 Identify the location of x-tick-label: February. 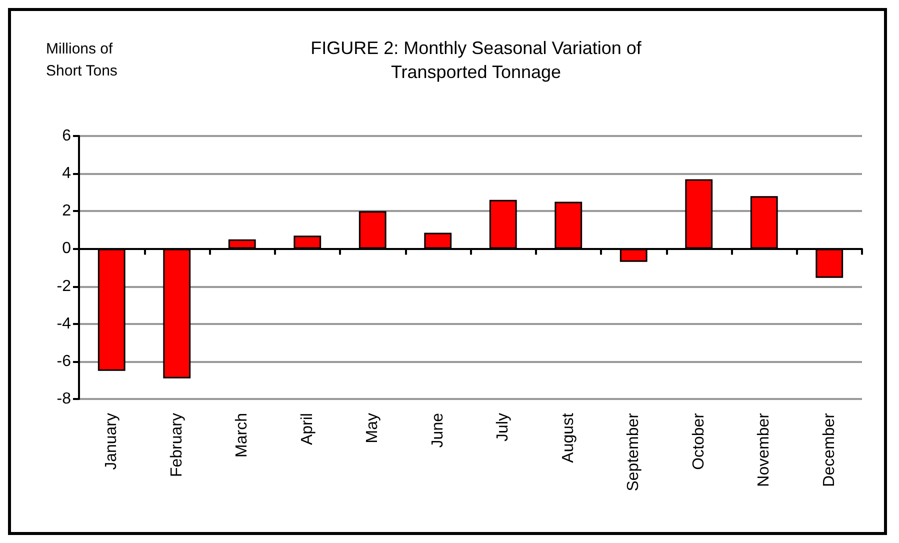
(177, 445).